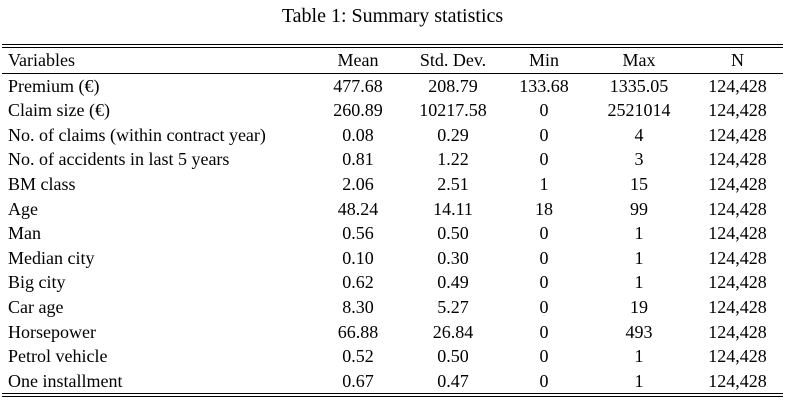 The image size is (785, 406). I want to click on cell-std-dev: 0.49, so click(453, 282).